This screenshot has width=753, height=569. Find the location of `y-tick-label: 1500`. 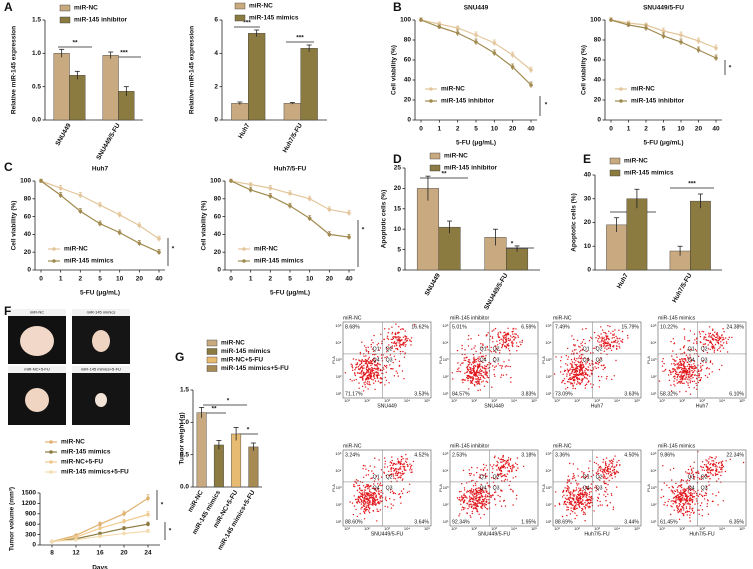

y-tick-label: 1500 is located at coordinates (29, 493).